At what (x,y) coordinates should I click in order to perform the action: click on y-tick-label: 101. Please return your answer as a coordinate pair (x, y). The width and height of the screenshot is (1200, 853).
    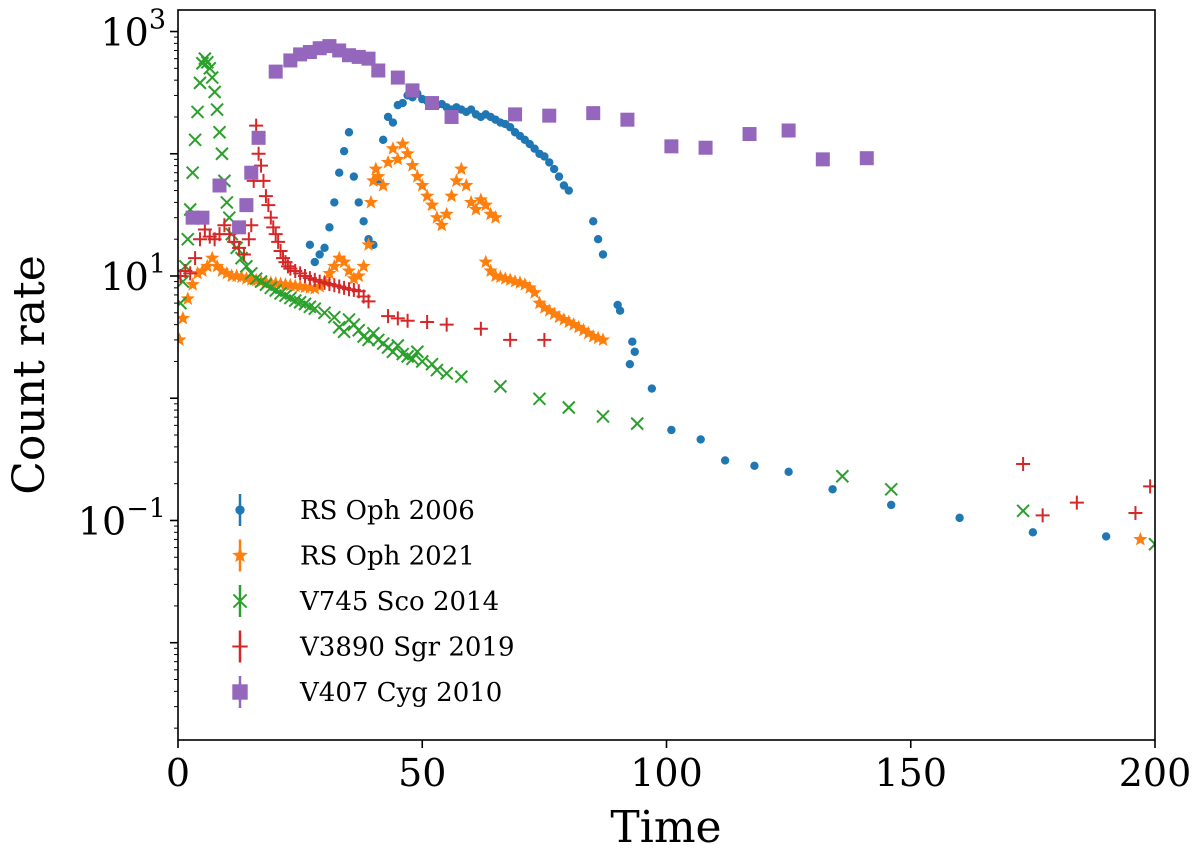
    Looking at the image, I should click on (133, 274).